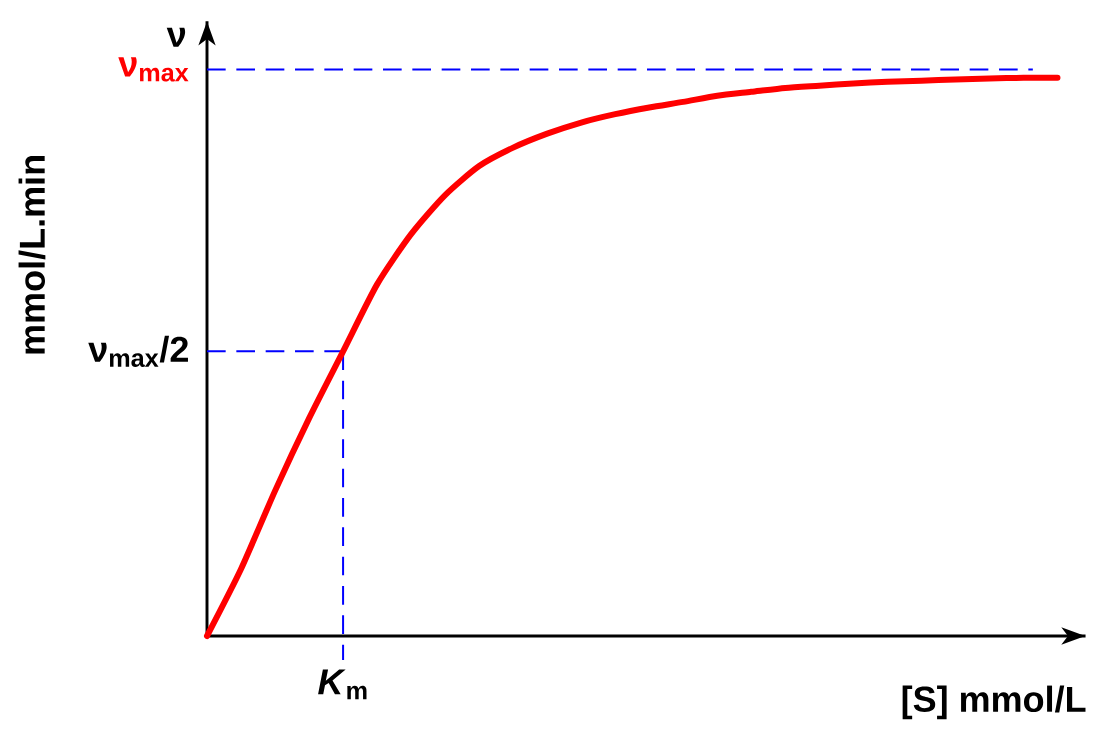 This screenshot has height=731, width=1109. I want to click on y-axis-title: mmol/L.min, so click(32, 255).